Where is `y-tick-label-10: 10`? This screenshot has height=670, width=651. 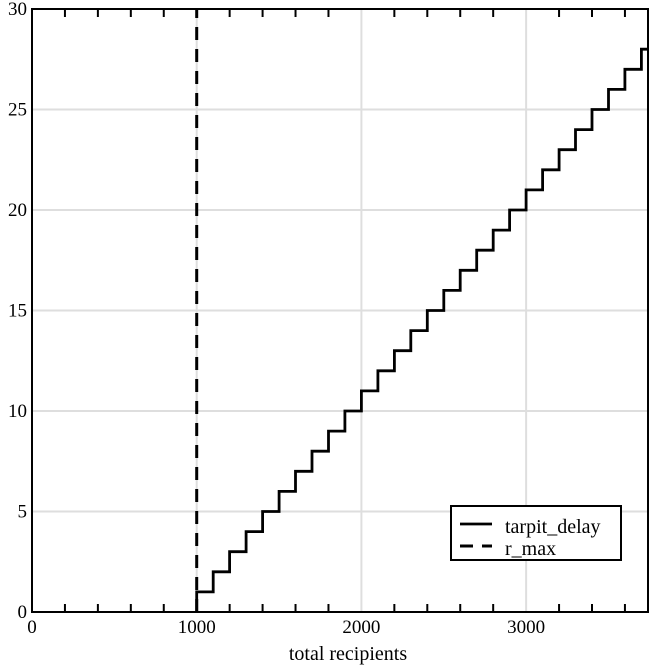
y-tick-label-10: 10 is located at coordinates (17, 411).